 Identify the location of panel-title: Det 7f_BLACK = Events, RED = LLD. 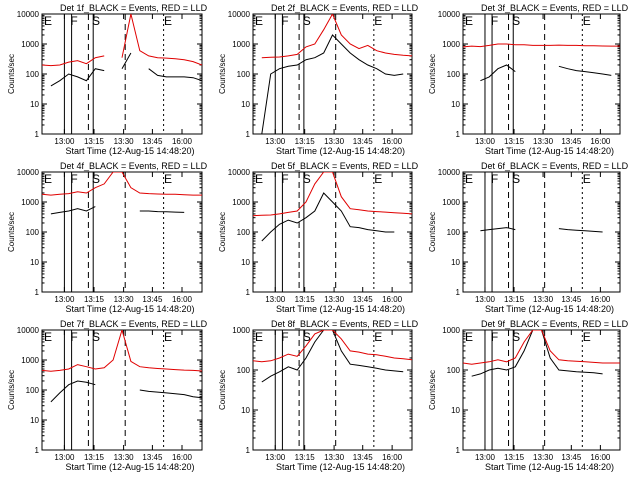
(134, 324).